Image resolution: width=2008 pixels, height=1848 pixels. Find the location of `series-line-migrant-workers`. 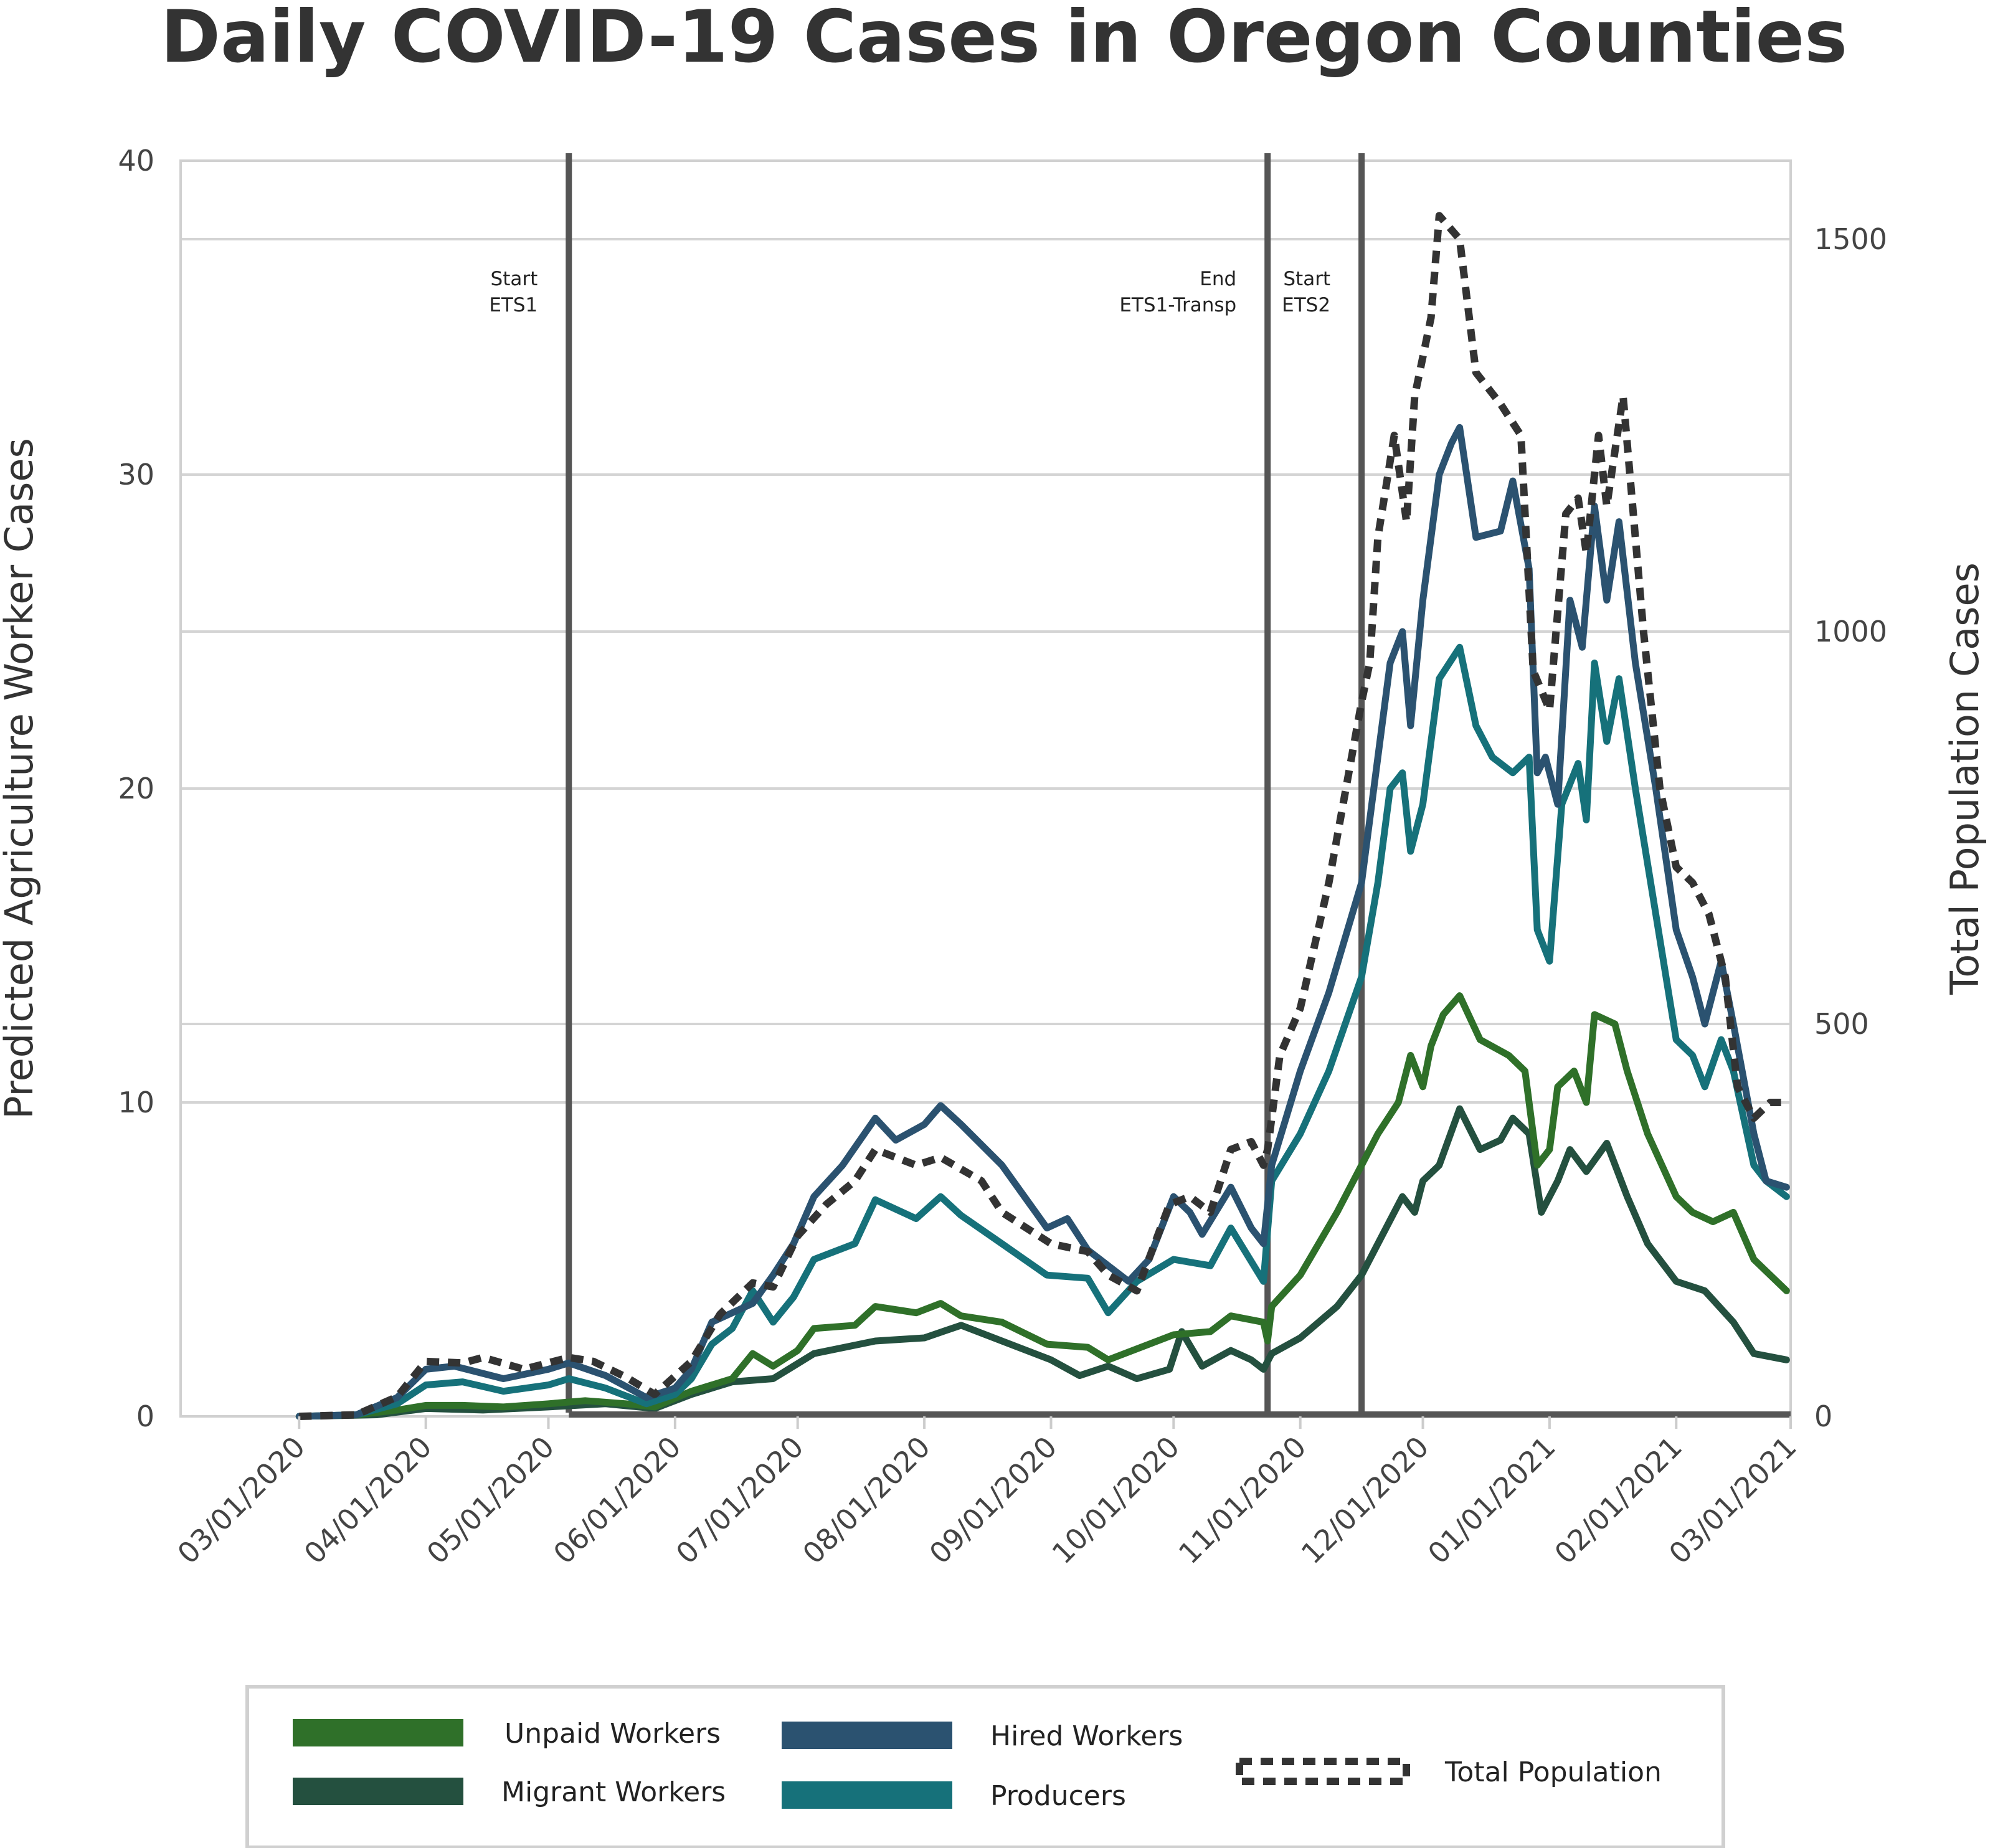

series-line-migrant-workers is located at coordinates (1042, 1262).